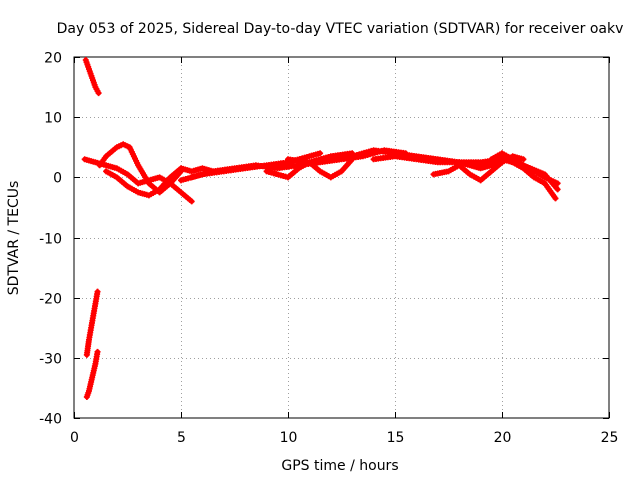 Image resolution: width=640 pixels, height=480 pixels. Describe the element at coordinates (92, 77) in the screenshot. I see `series-arc-high` at that location.